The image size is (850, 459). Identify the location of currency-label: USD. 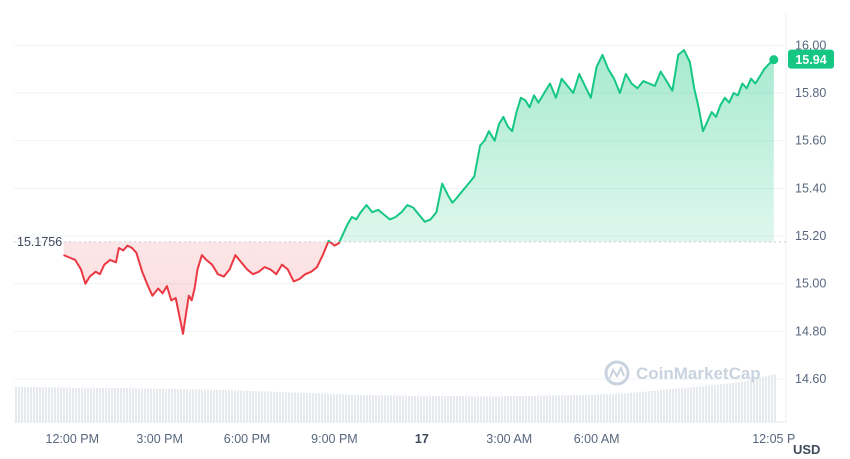
(806, 449).